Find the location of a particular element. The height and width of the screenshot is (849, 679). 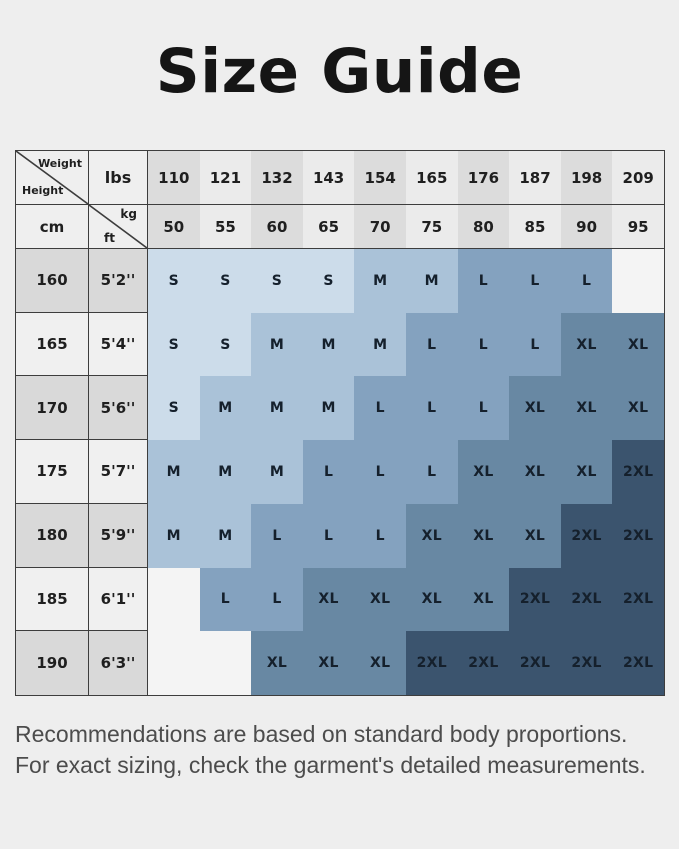

lbs-value-label: 209 is located at coordinates (638, 177).